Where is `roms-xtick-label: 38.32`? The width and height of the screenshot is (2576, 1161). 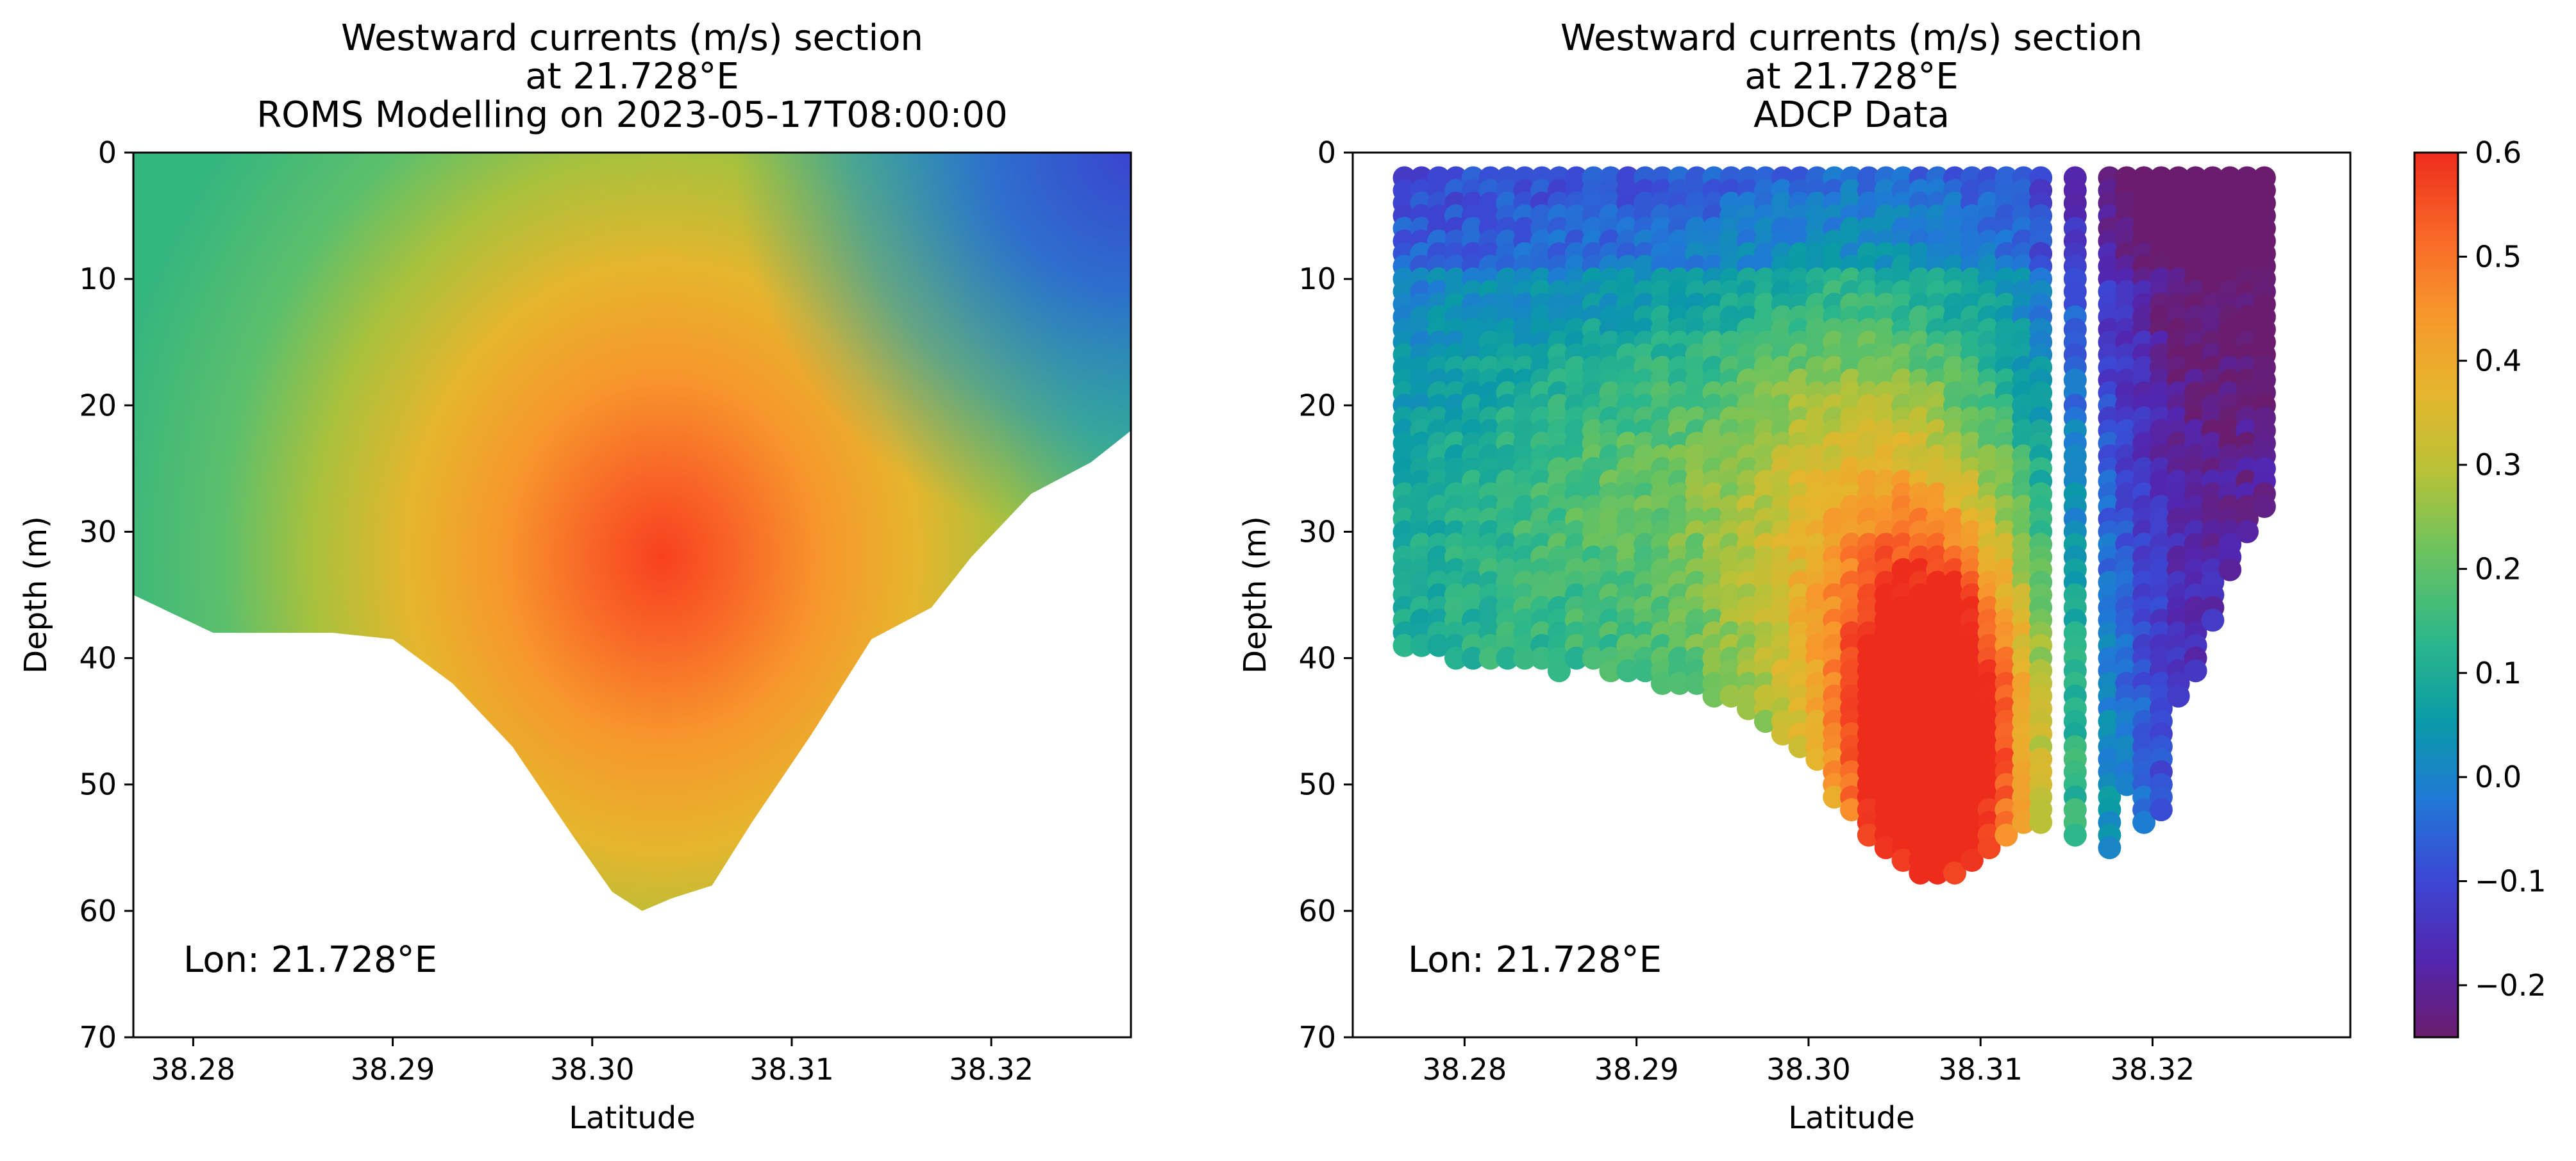
roms-xtick-label: 38.32 is located at coordinates (991, 1070).